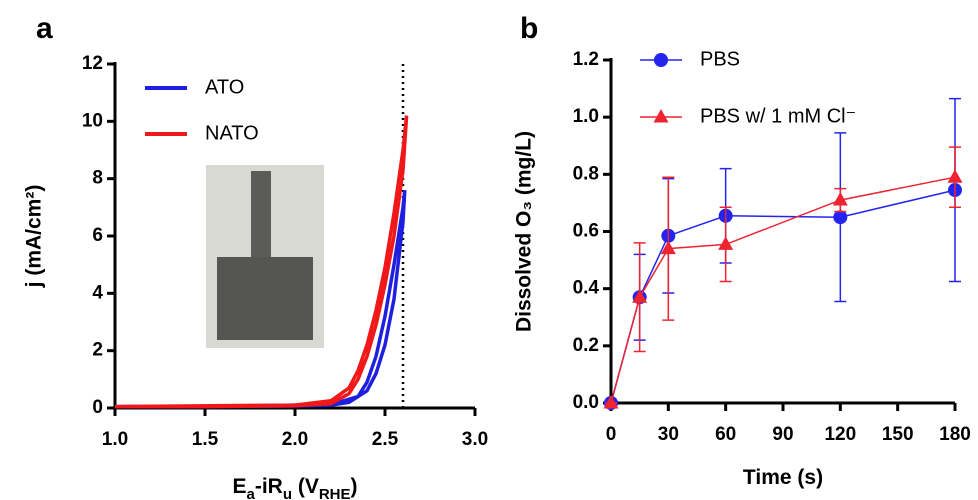  I want to click on x-axis-label-part: a, so click(250, 493).